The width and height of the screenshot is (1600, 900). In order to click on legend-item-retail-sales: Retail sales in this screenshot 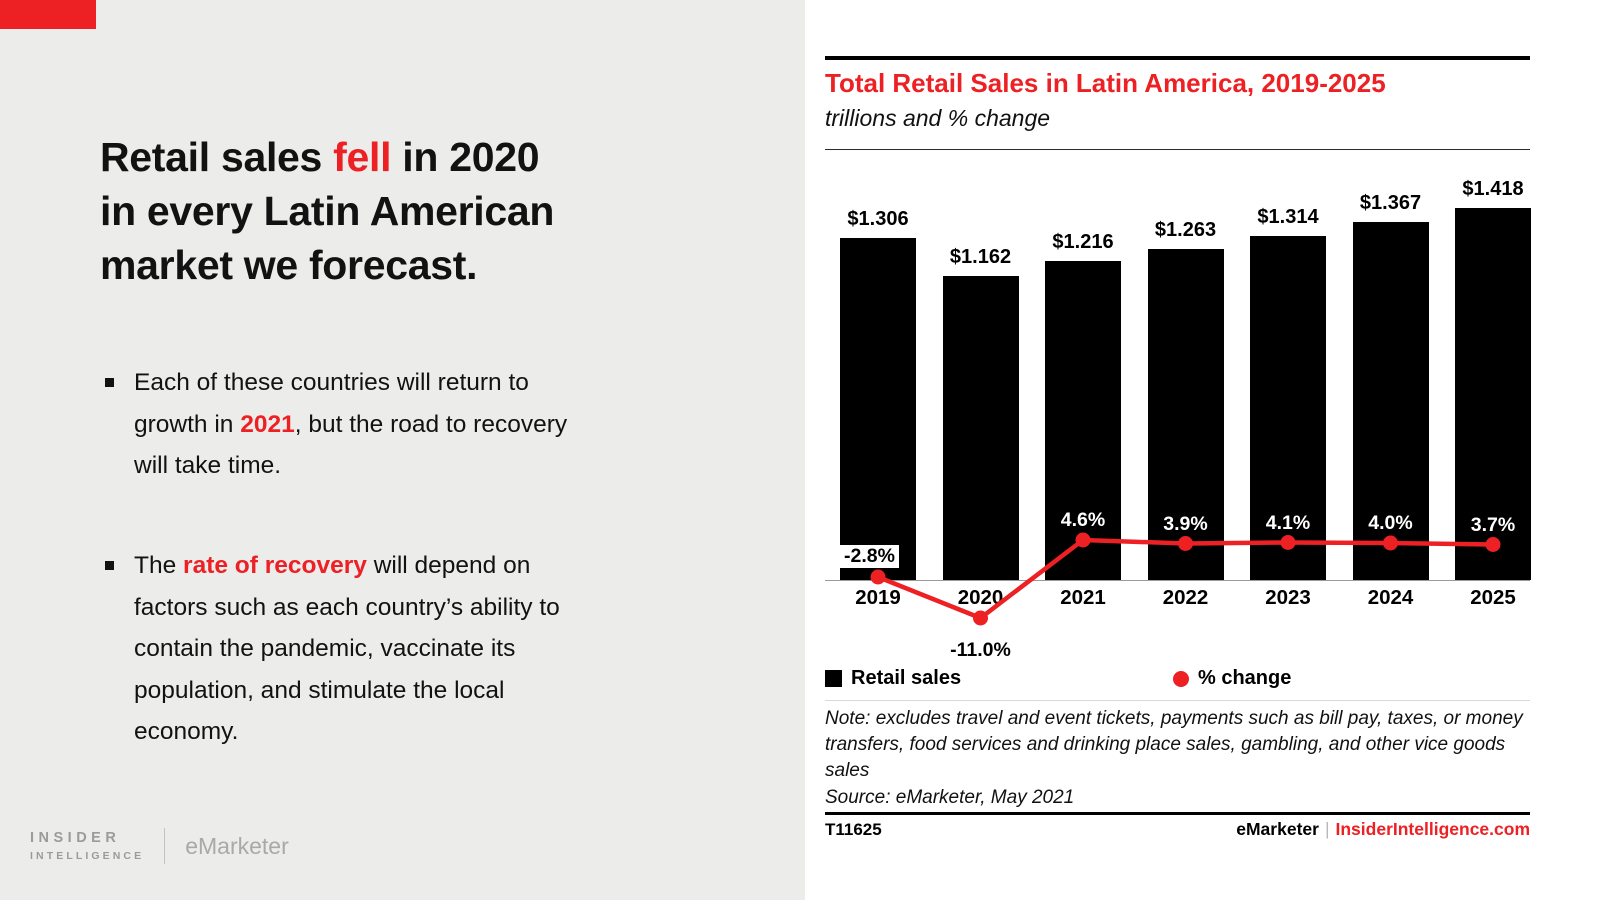, I will do `click(893, 678)`.